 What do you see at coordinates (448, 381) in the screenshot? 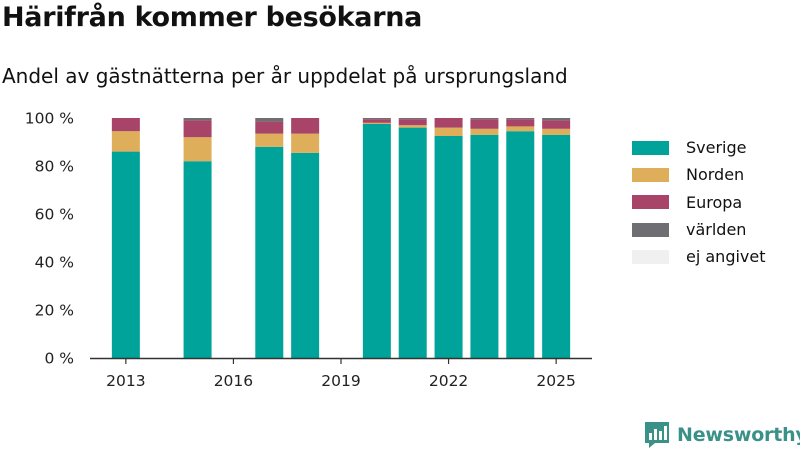
I see `x-tick-label: 2022` at bounding box center [448, 381].